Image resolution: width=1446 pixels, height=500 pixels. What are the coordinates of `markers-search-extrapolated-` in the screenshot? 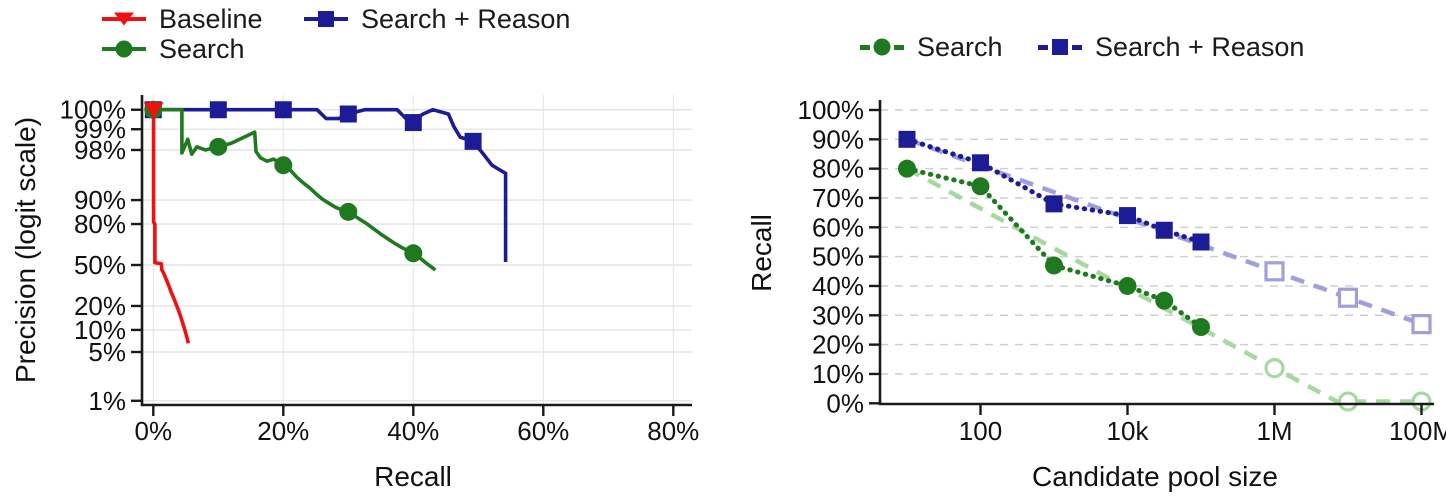 It's located at (1348, 385).